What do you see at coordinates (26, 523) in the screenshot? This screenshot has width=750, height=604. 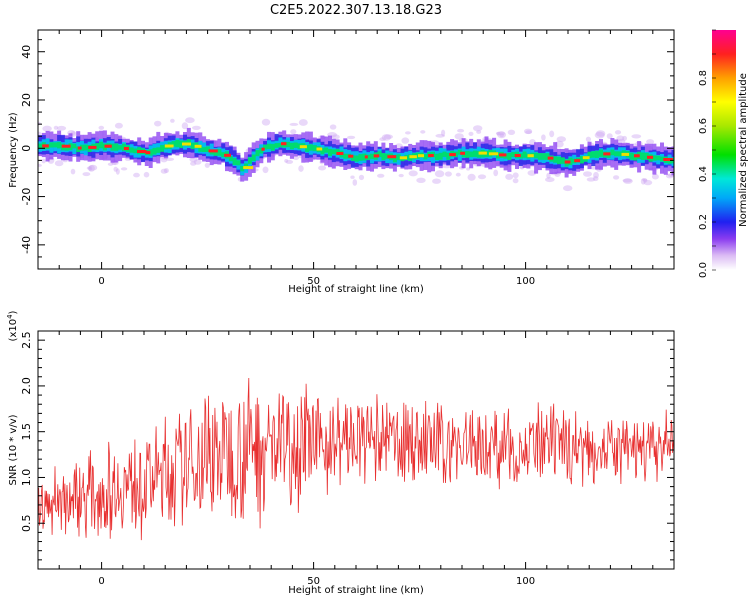 I see `y-tick-label: 0.5` at bounding box center [26, 523].